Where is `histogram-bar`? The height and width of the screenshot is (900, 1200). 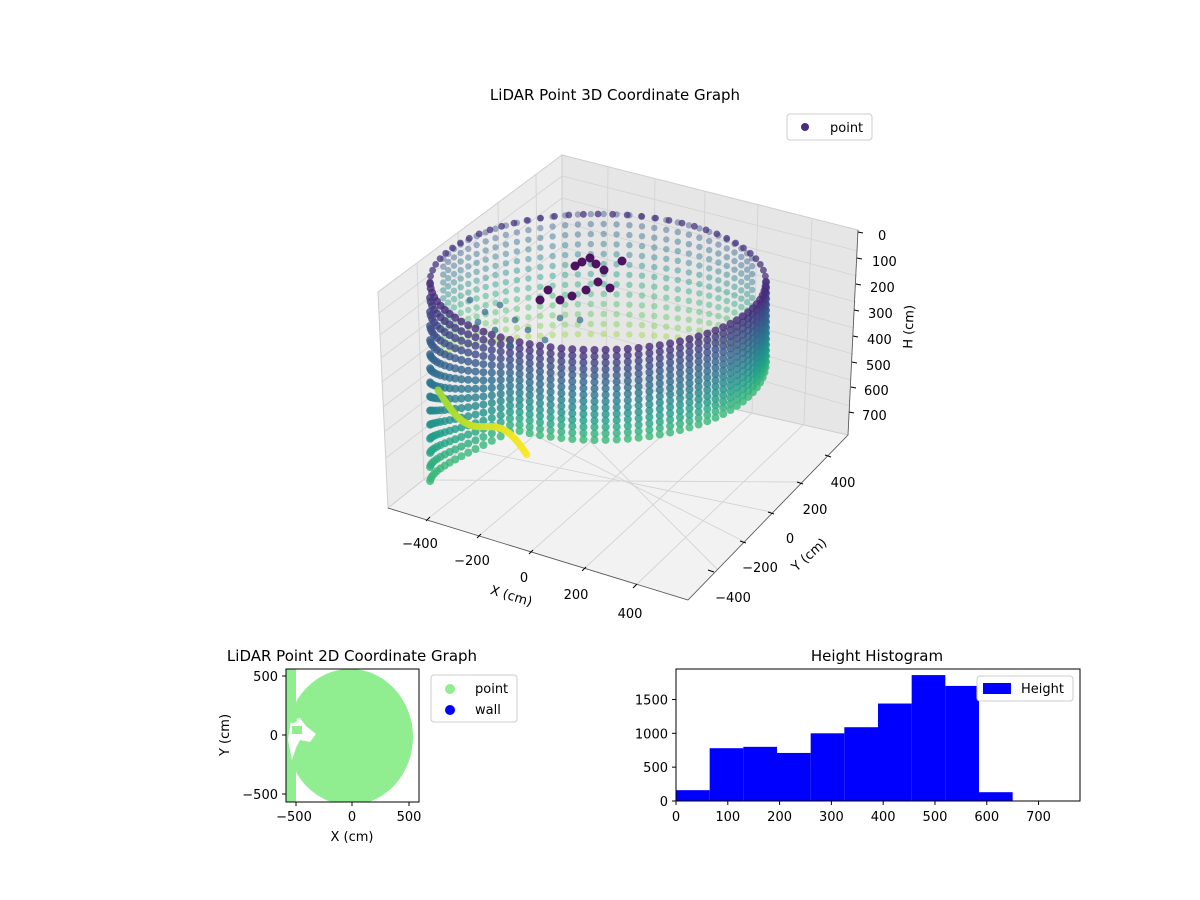 histogram-bar is located at coordinates (726, 774).